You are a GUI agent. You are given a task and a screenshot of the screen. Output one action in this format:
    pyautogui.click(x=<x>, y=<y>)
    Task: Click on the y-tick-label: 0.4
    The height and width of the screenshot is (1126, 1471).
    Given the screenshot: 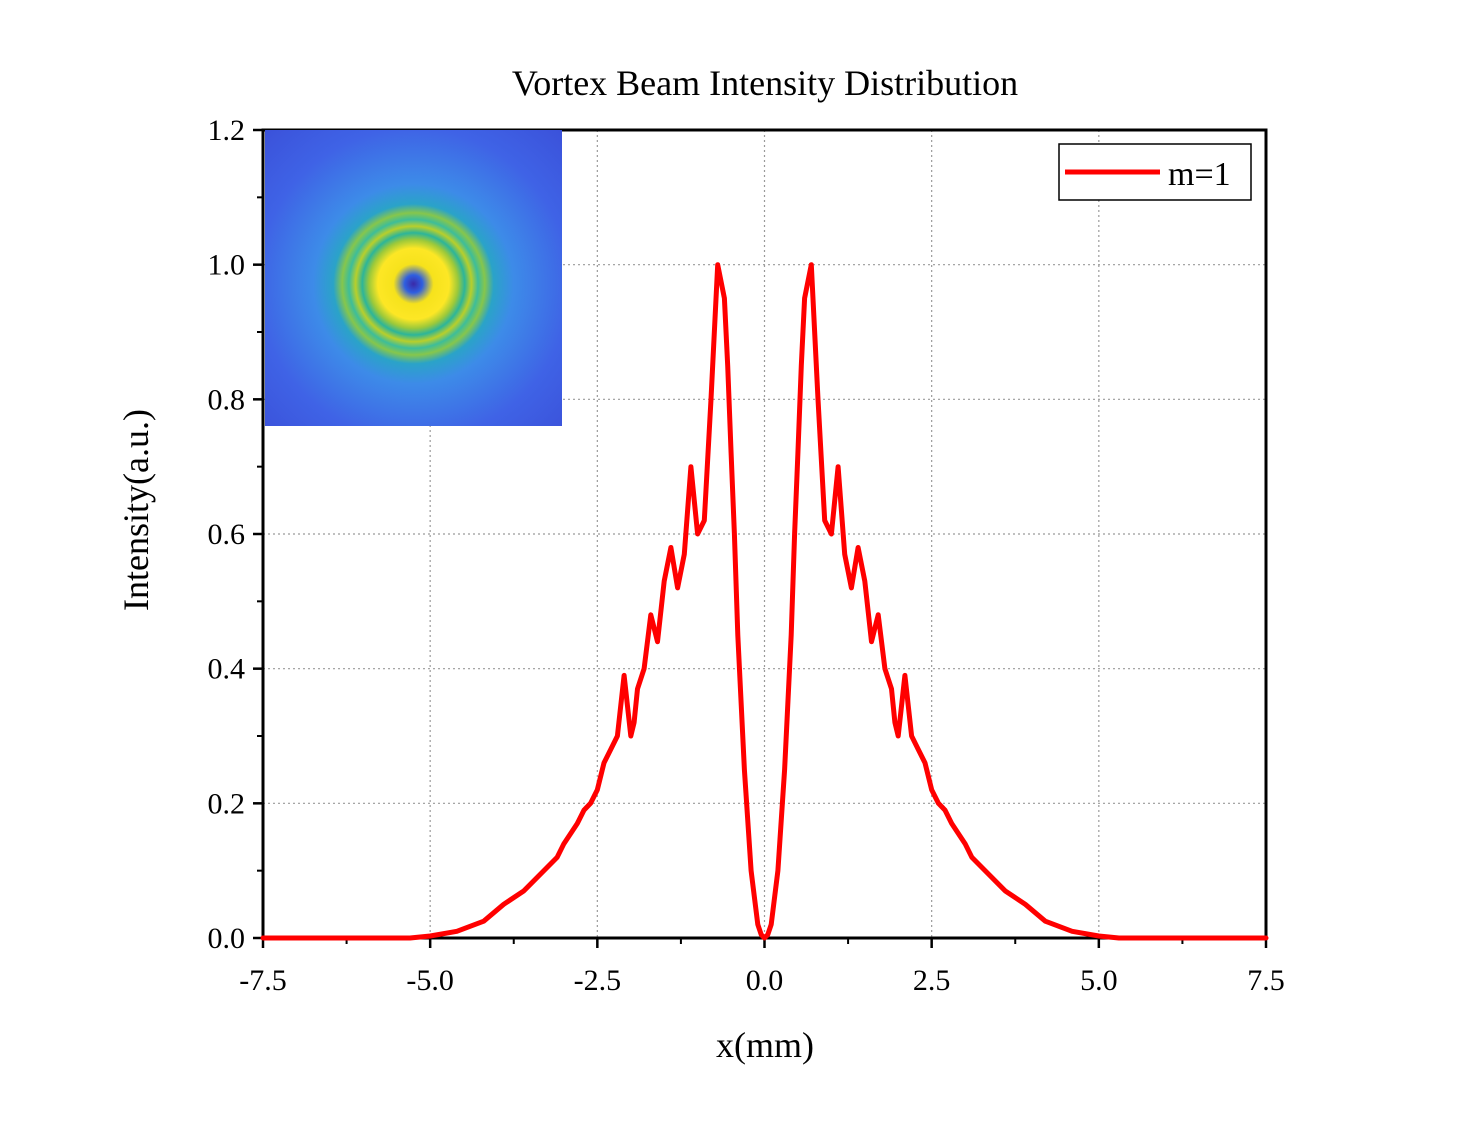 What is the action you would take?
    pyautogui.click(x=227, y=669)
    